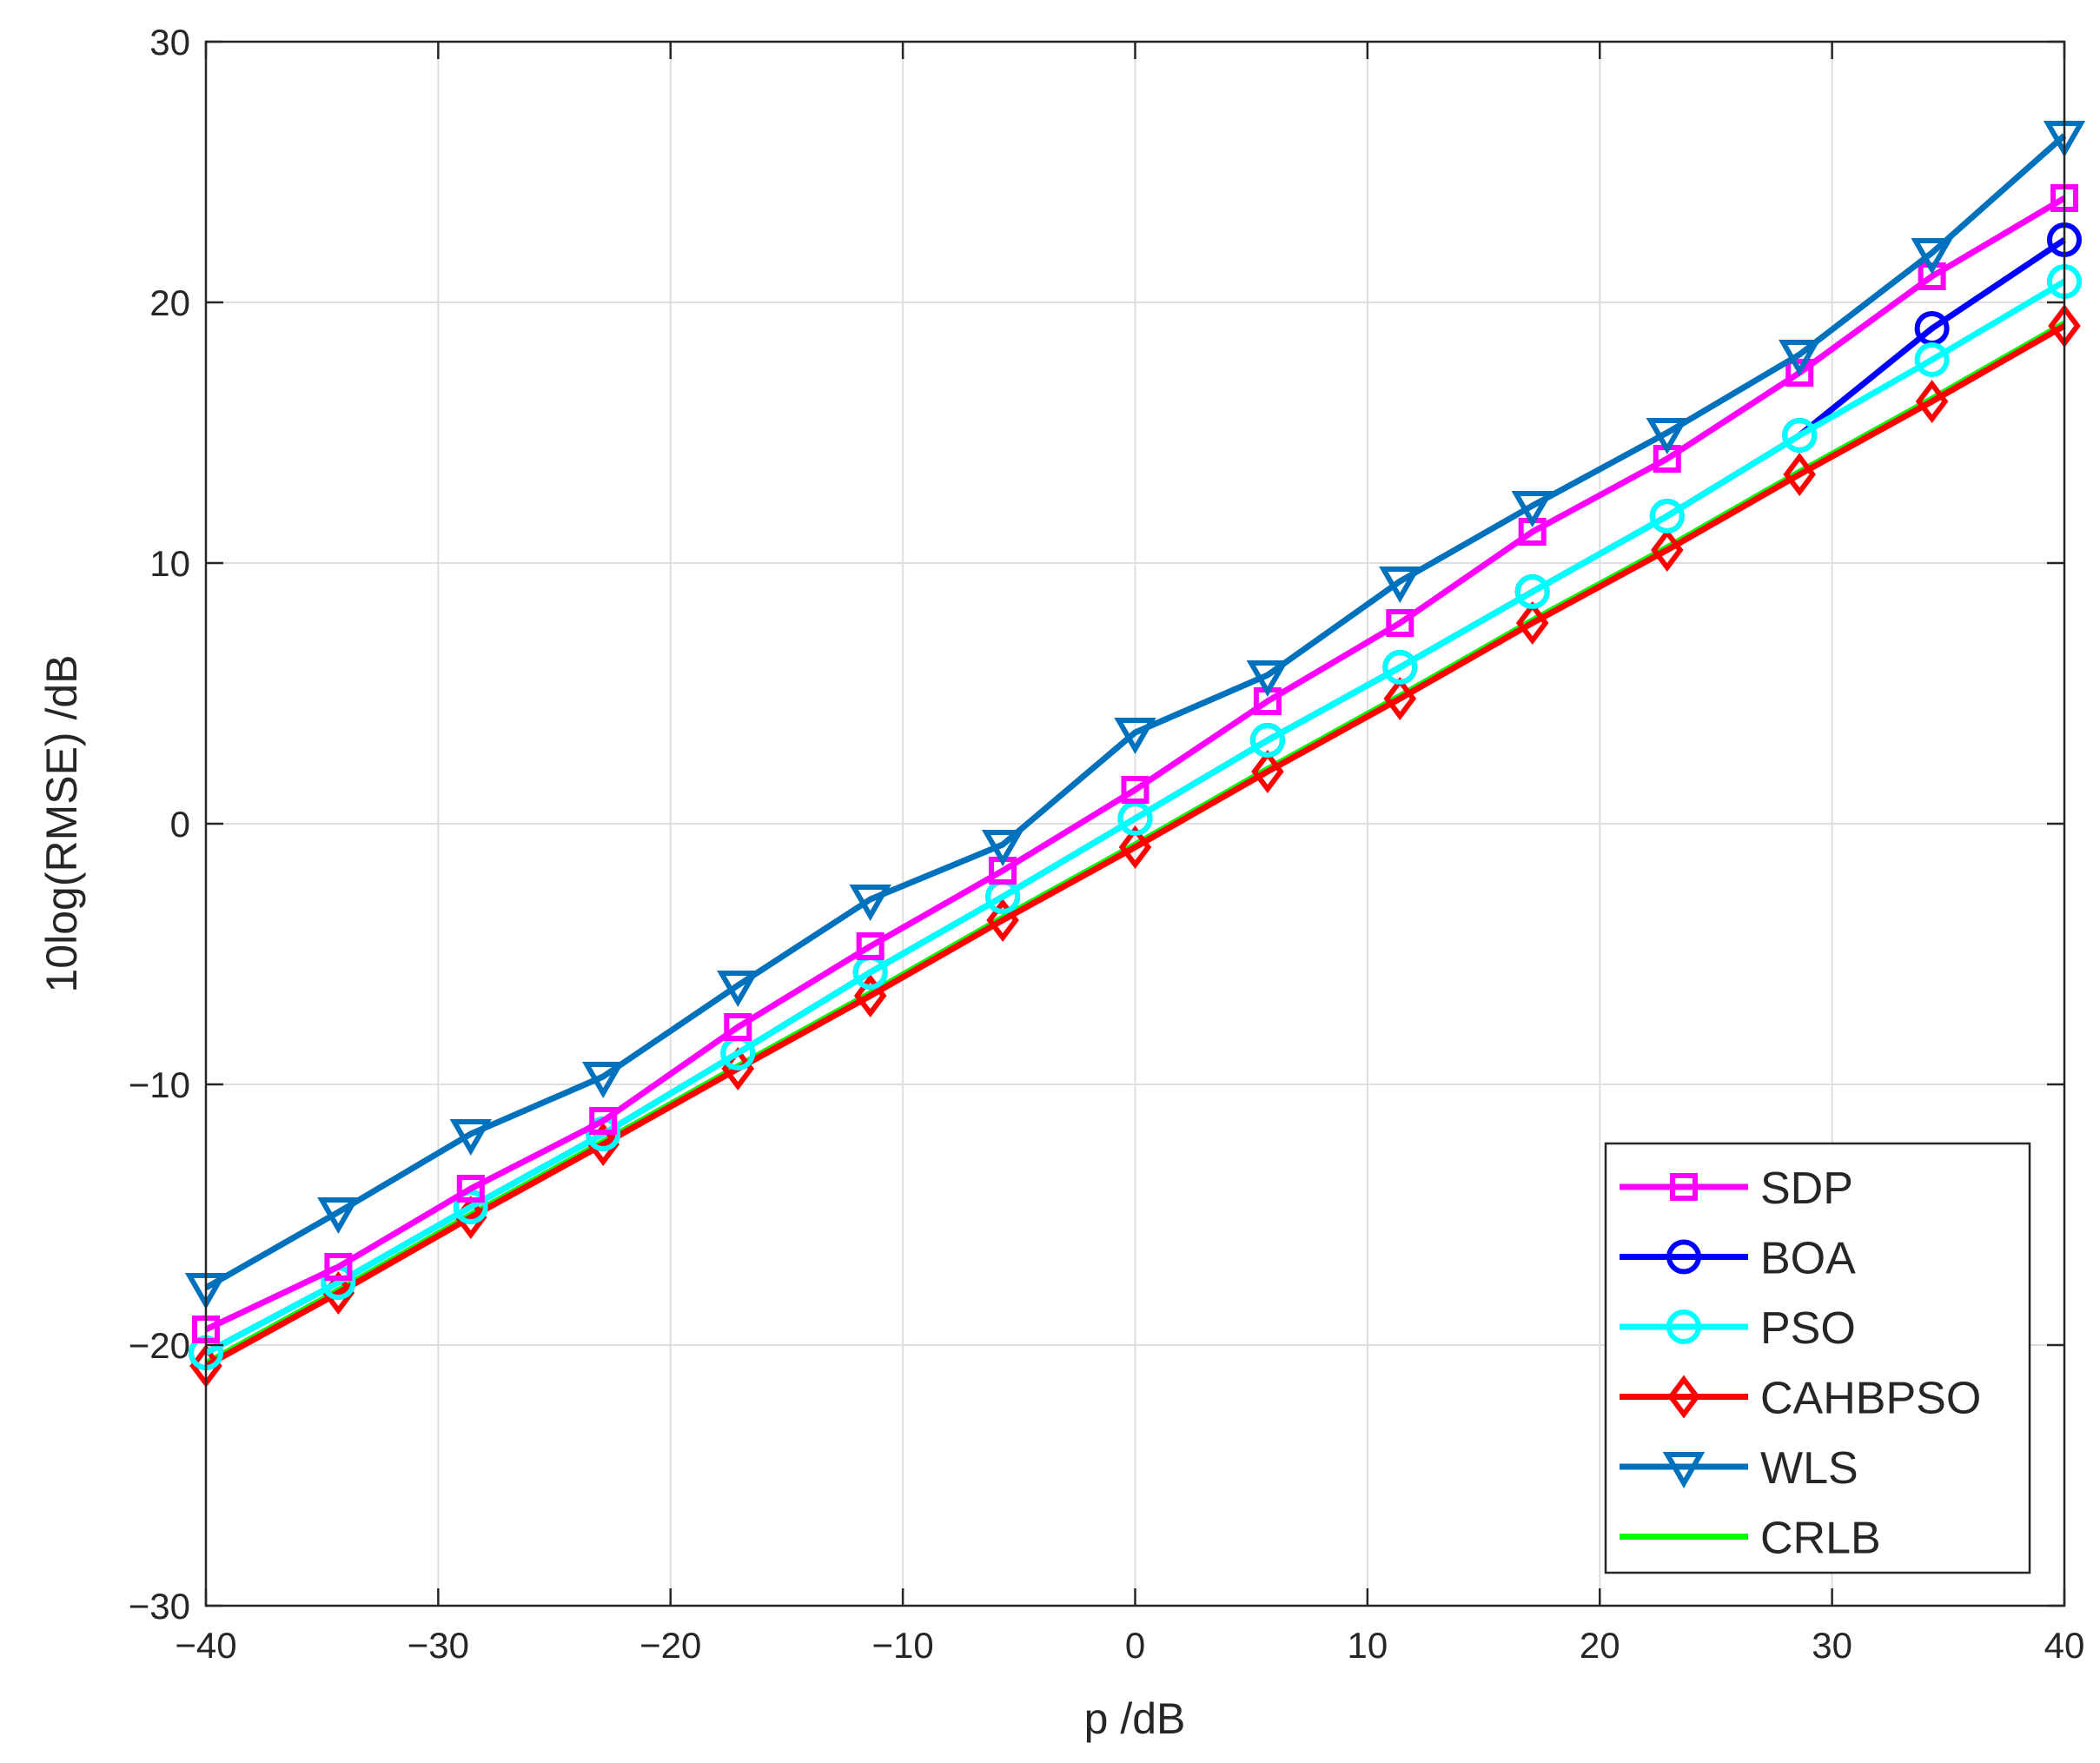 The image size is (2100, 1763). Describe the element at coordinates (61, 823) in the screenshot. I see `y-axis-label: 10log(RMSE) /dB` at that location.